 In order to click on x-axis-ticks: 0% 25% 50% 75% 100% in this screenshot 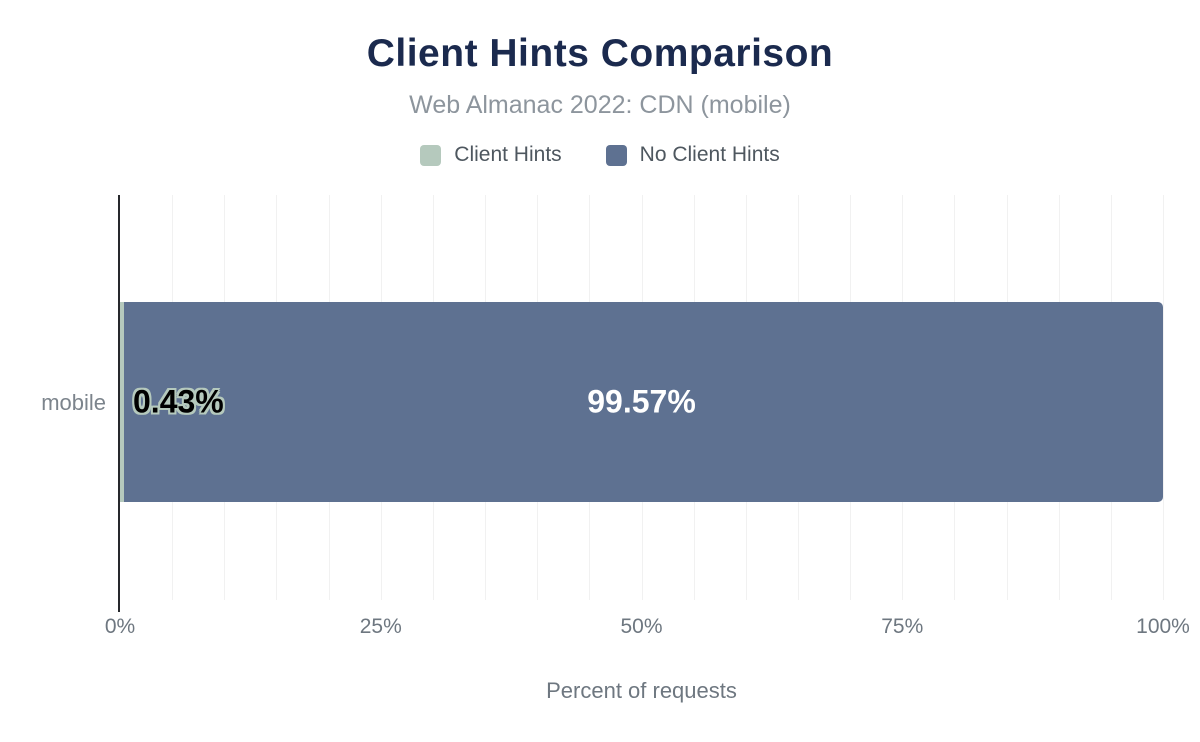, I will do `click(647, 630)`.